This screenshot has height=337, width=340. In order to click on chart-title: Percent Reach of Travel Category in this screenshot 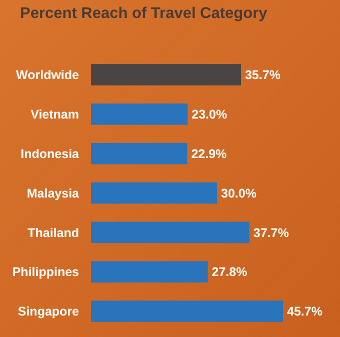, I will do `click(144, 13)`.